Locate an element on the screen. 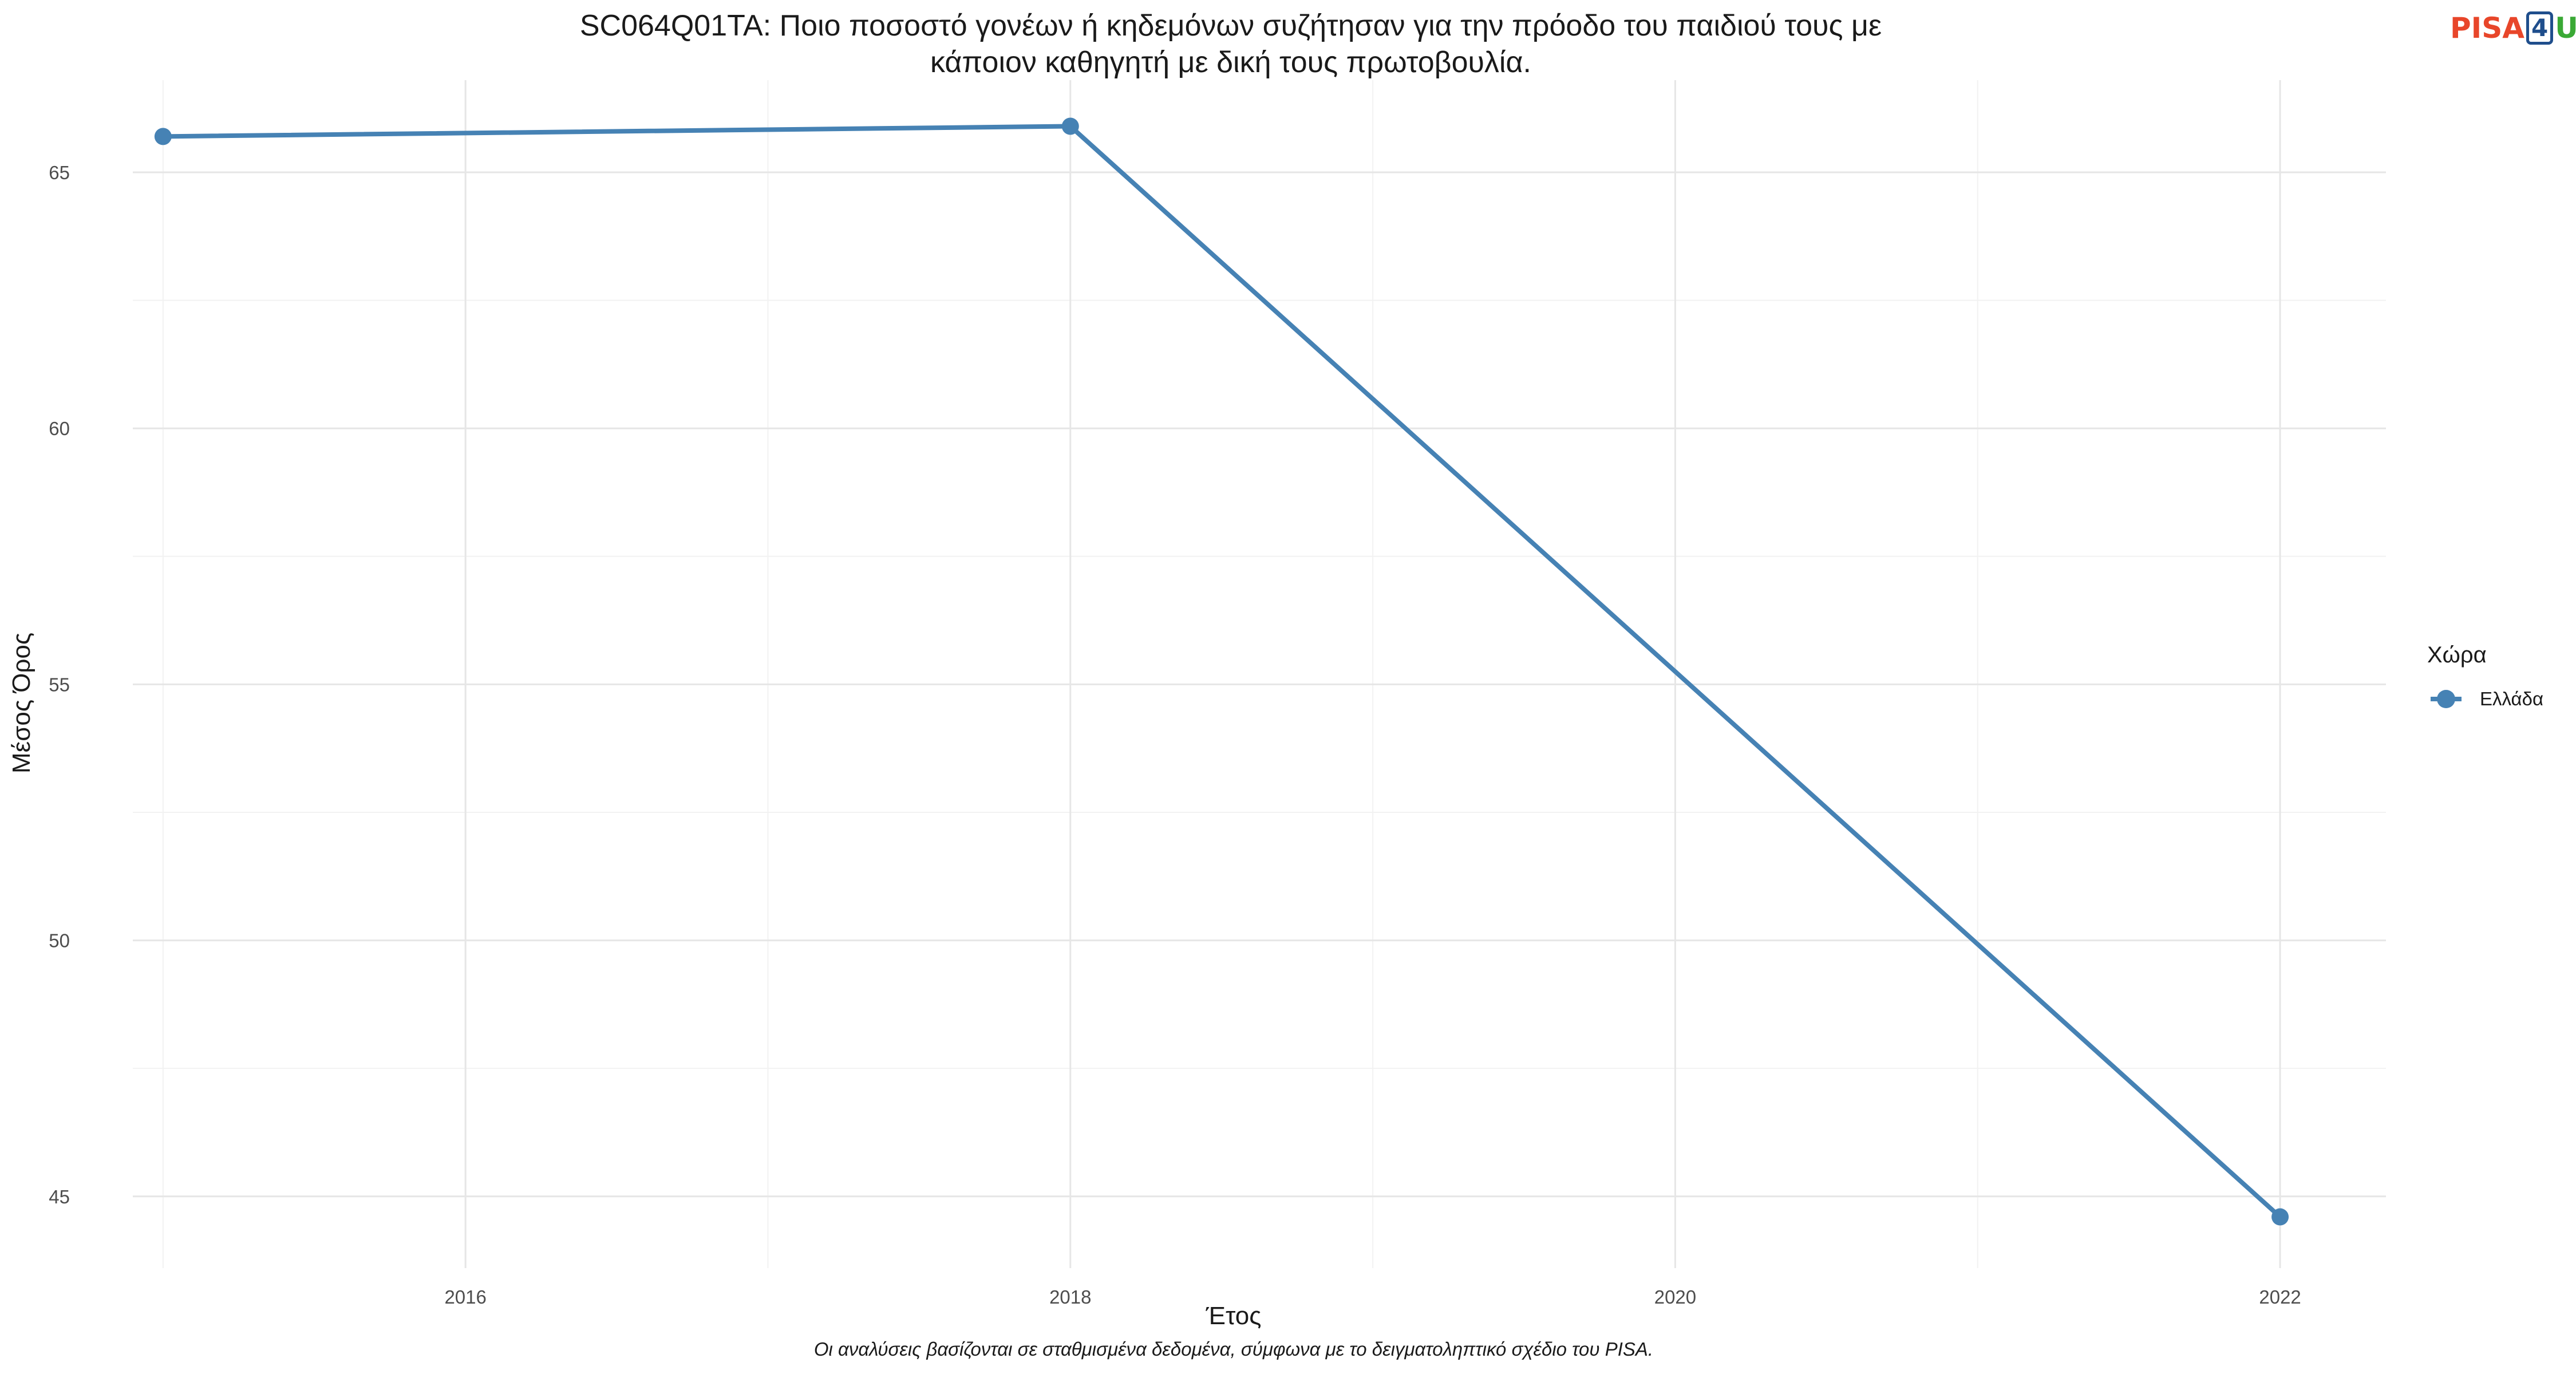 The image size is (2576, 1374). x-axis-title: Έτος is located at coordinates (1234, 1316).